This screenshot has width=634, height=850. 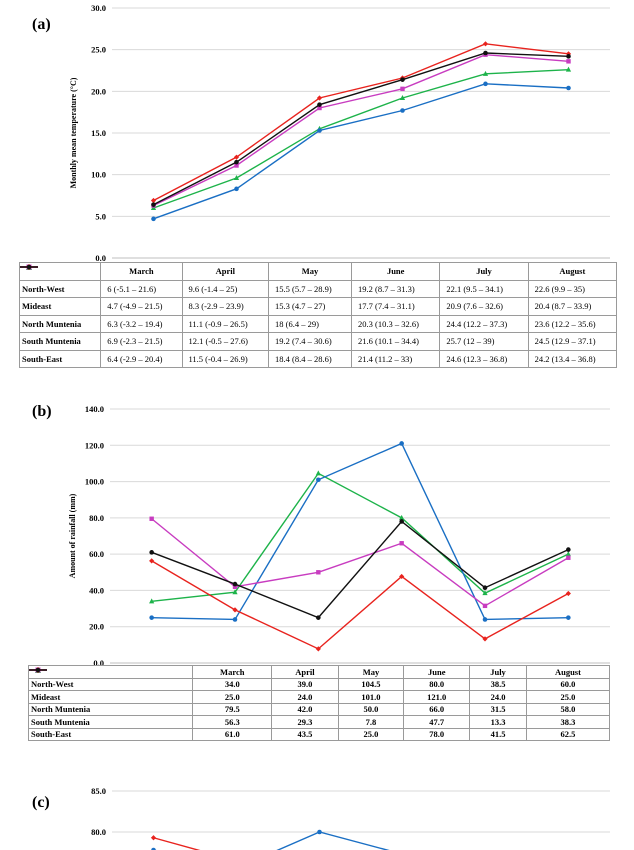 What do you see at coordinates (305, 734) in the screenshot?
I see `data-cell: 43.5` at bounding box center [305, 734].